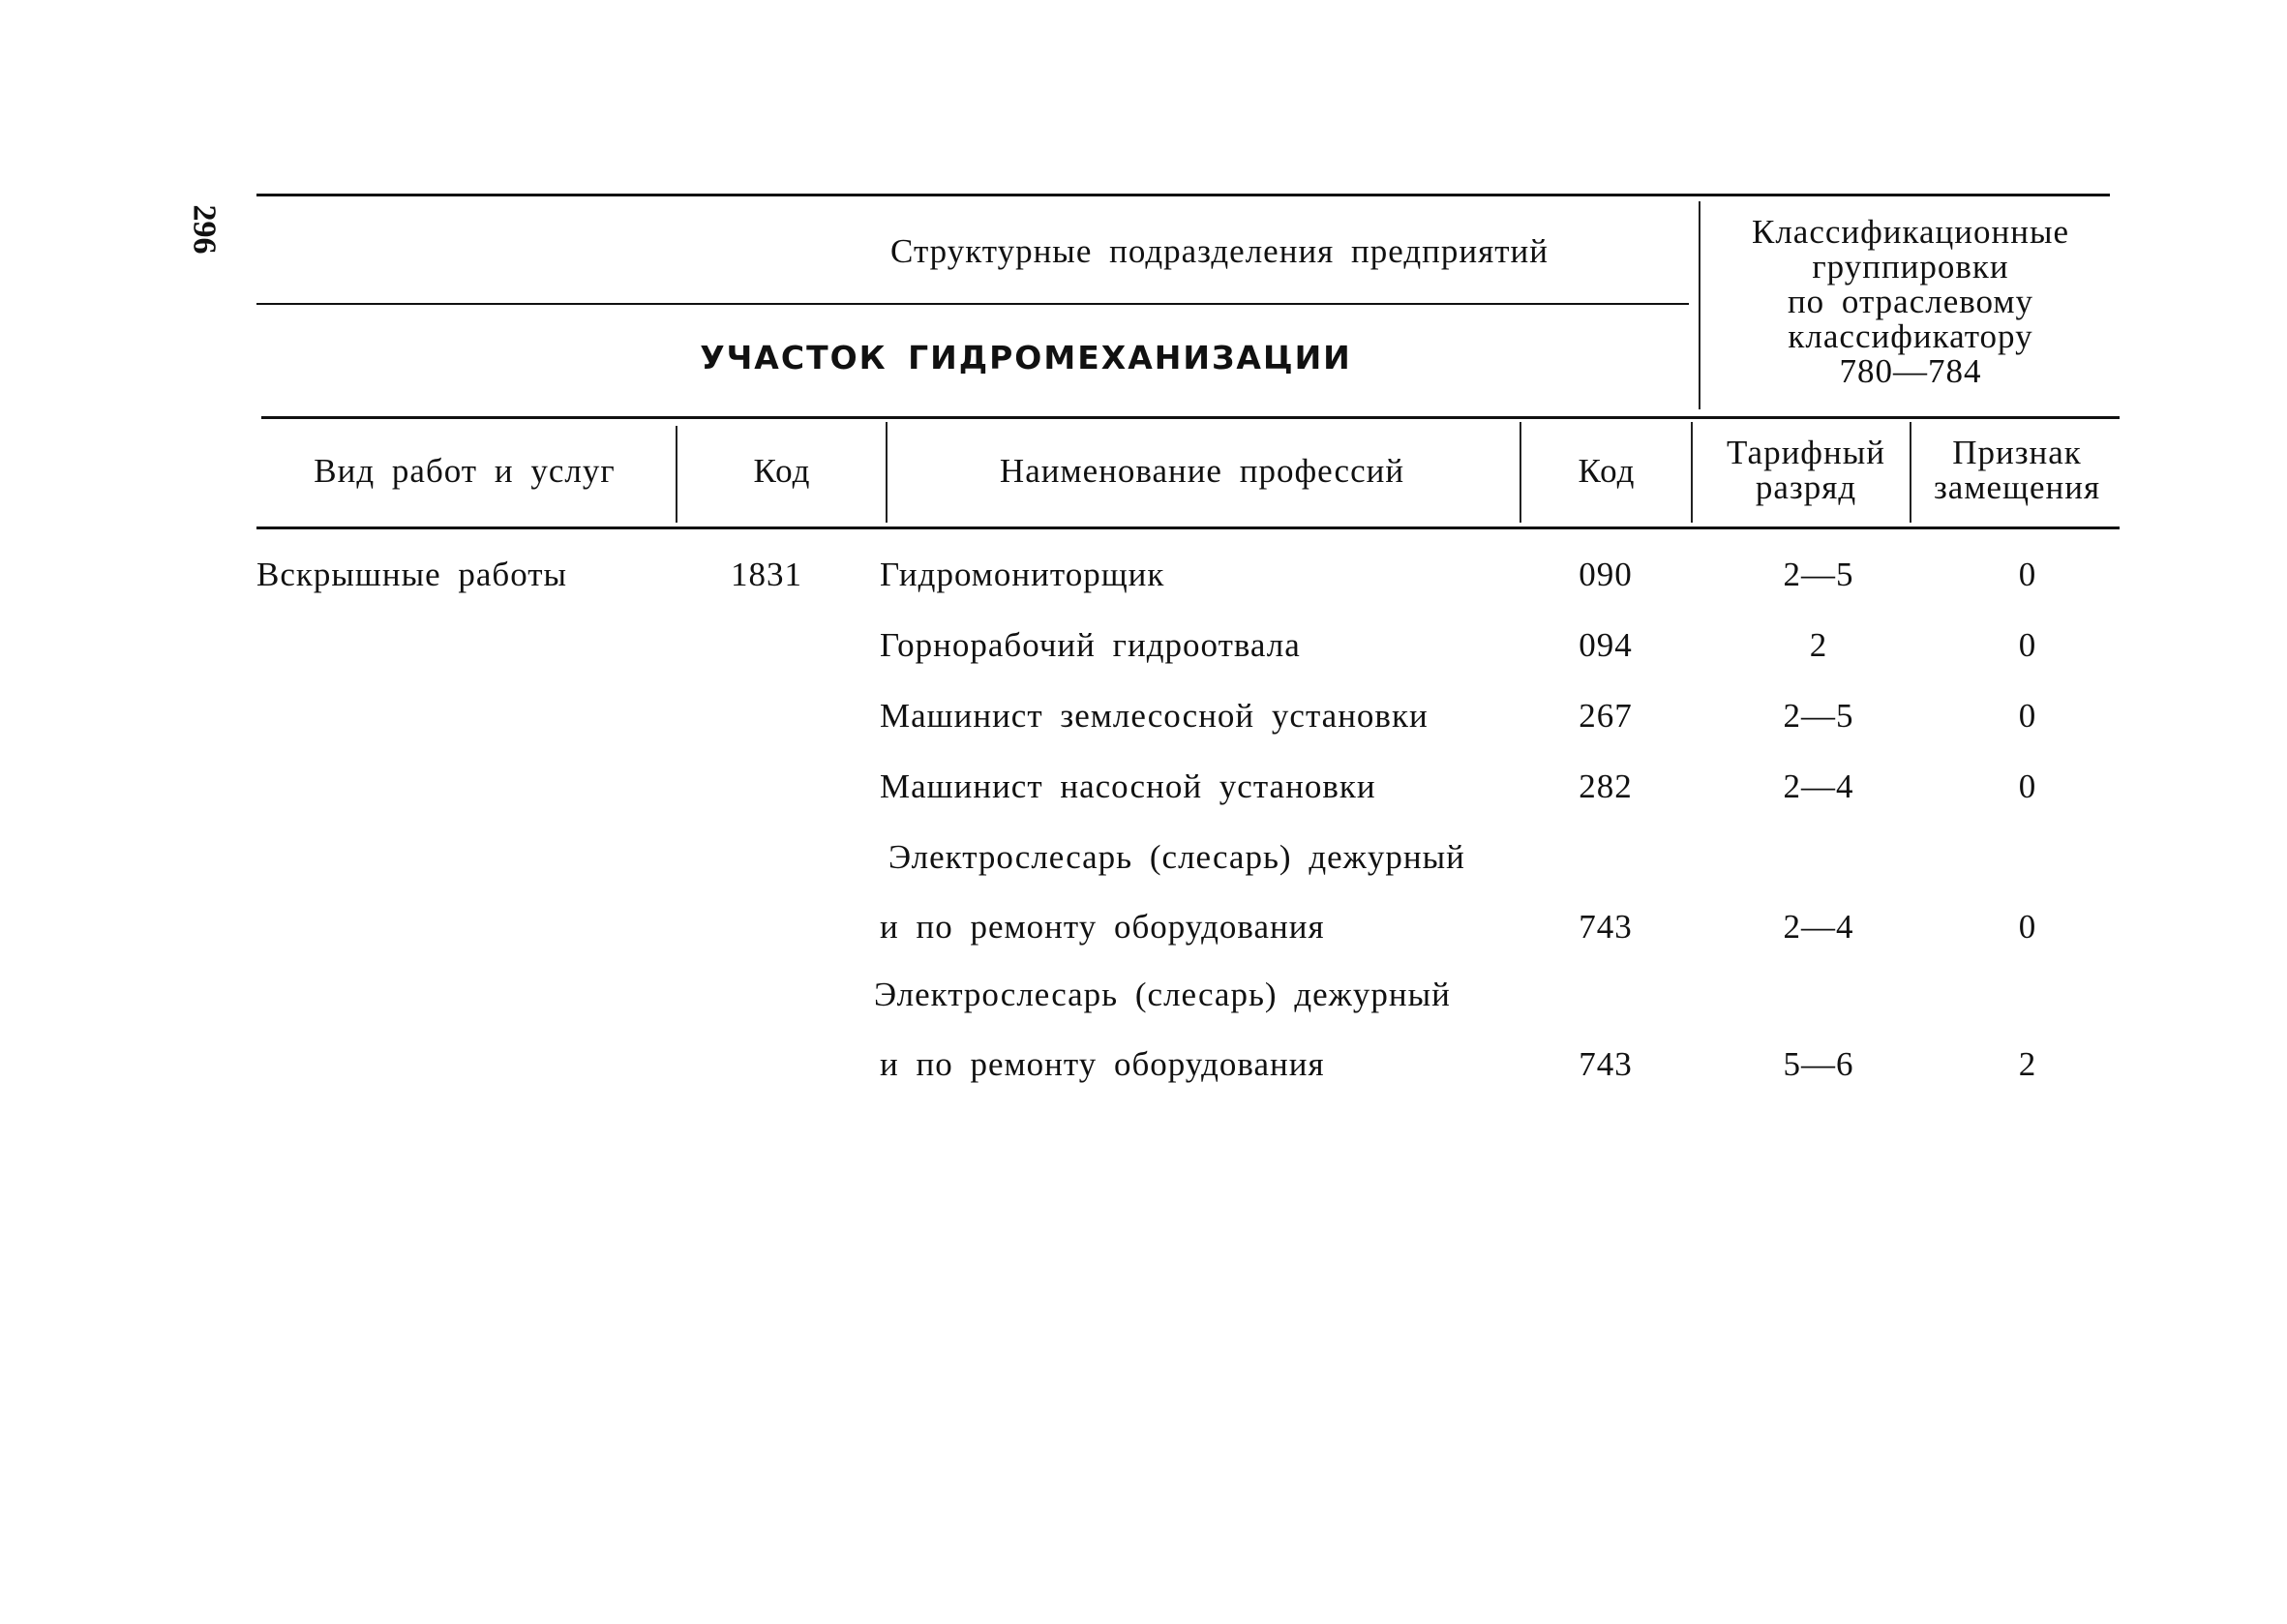 This screenshot has height=1624, width=2287. What do you see at coordinates (1023, 575) in the screenshot?
I see `profession-name: Гидромониторщик` at bounding box center [1023, 575].